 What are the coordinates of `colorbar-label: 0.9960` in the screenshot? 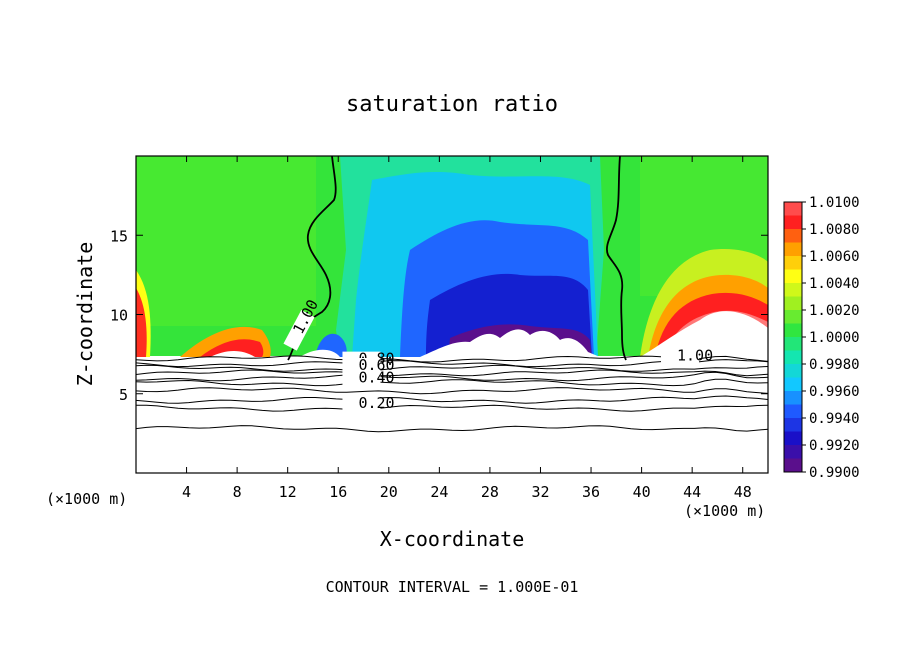 It's located at (834, 392).